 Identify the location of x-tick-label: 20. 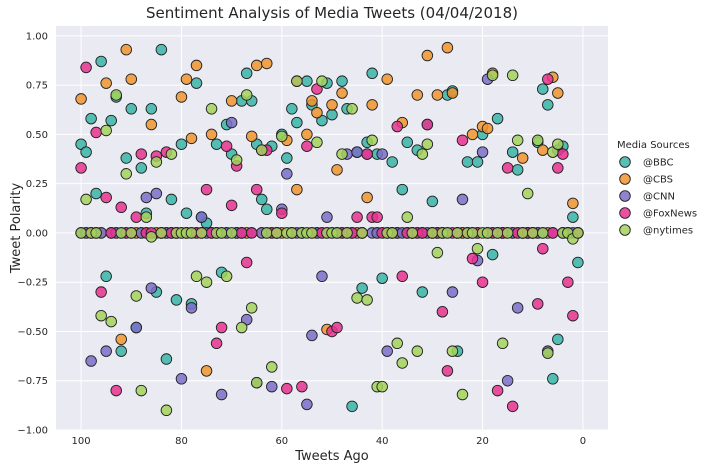
(482, 441).